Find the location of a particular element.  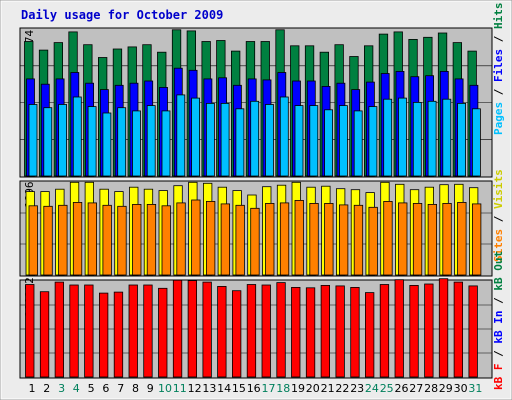

day-label: 27 is located at coordinates (416, 388).